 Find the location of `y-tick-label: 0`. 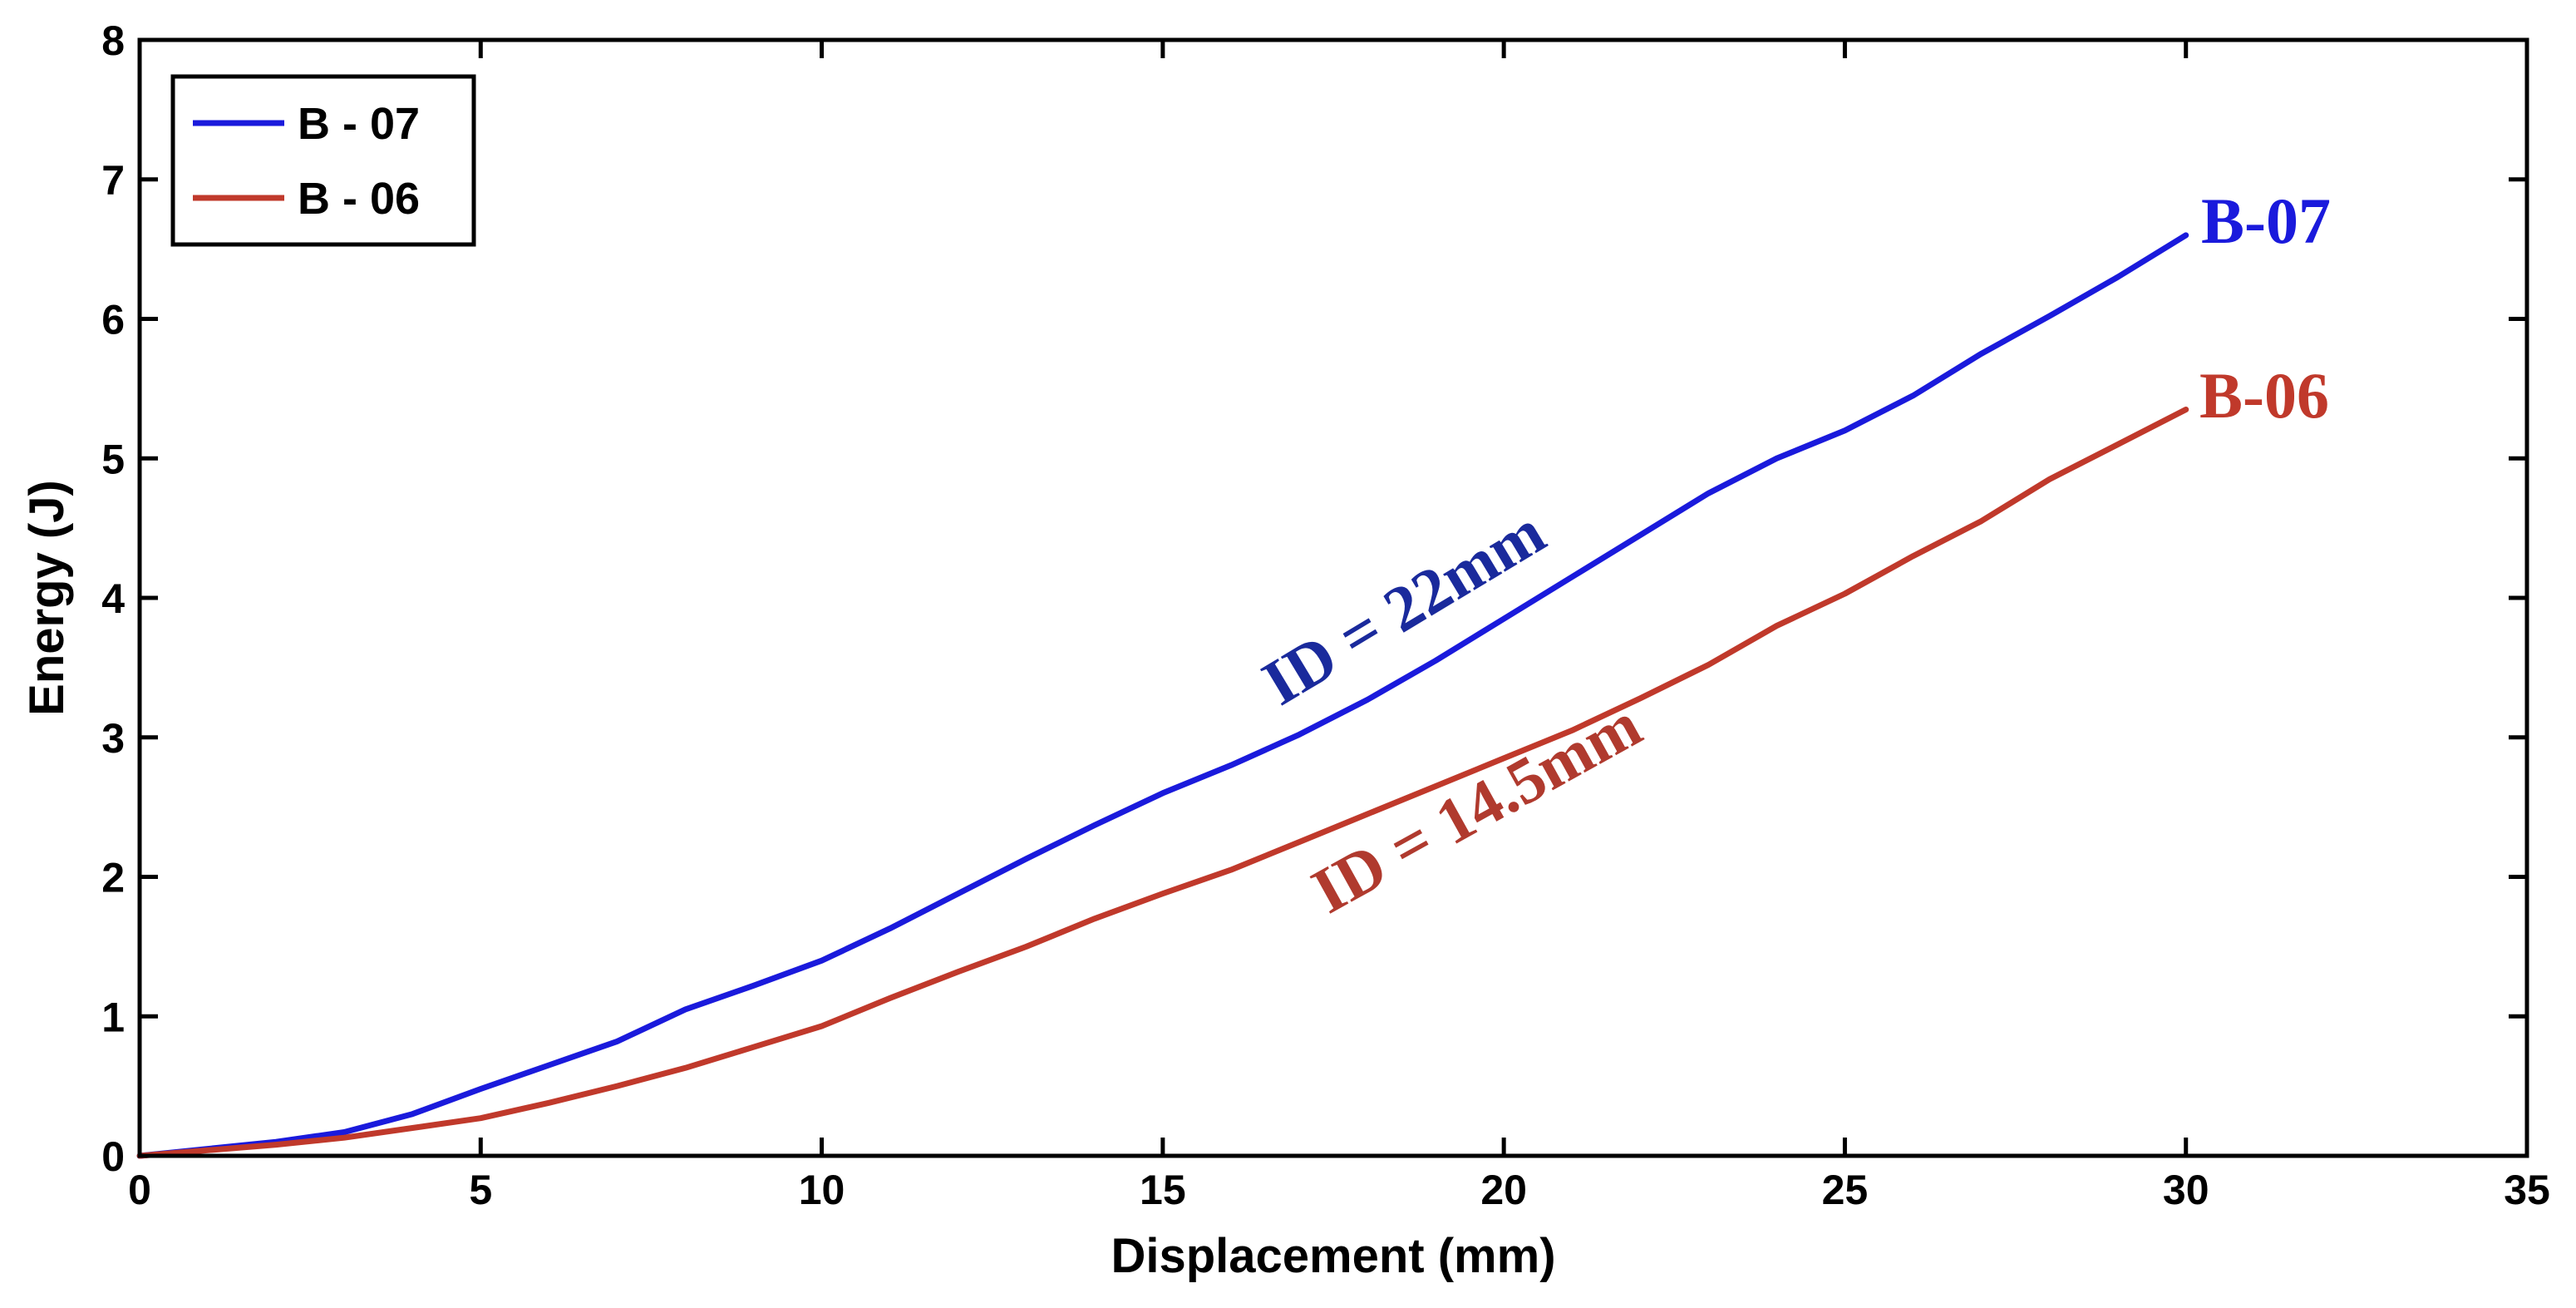

y-tick-label: 0 is located at coordinates (113, 1156).